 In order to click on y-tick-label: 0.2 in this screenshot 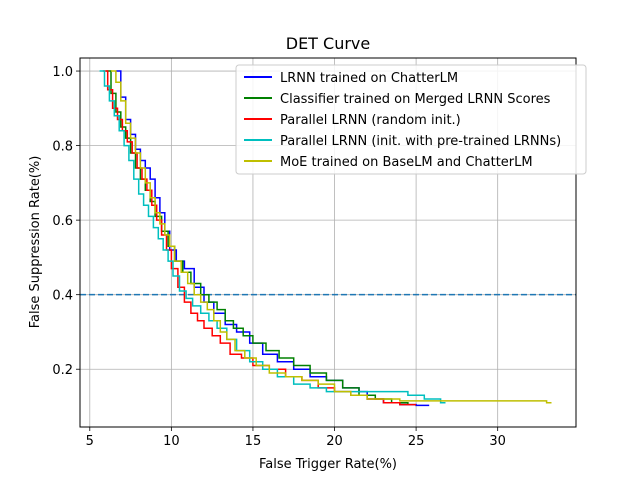, I will do `click(62, 370)`.